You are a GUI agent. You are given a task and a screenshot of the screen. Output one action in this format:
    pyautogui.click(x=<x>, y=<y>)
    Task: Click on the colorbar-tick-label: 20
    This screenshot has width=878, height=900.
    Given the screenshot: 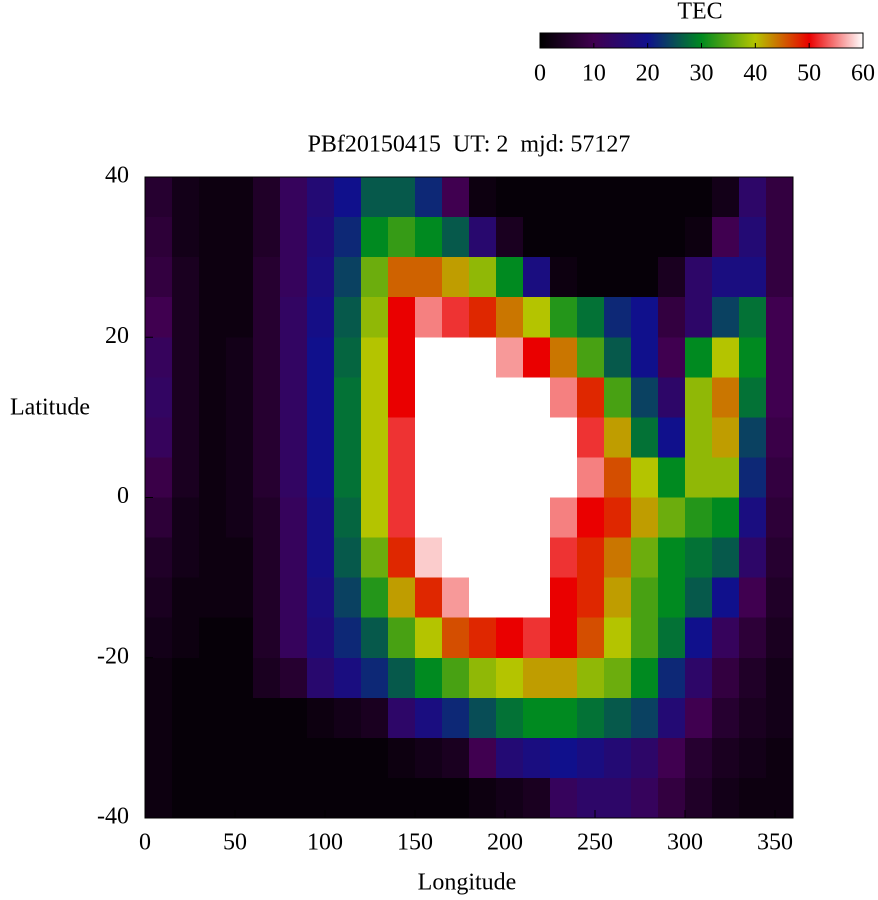 What is the action you would take?
    pyautogui.click(x=648, y=74)
    